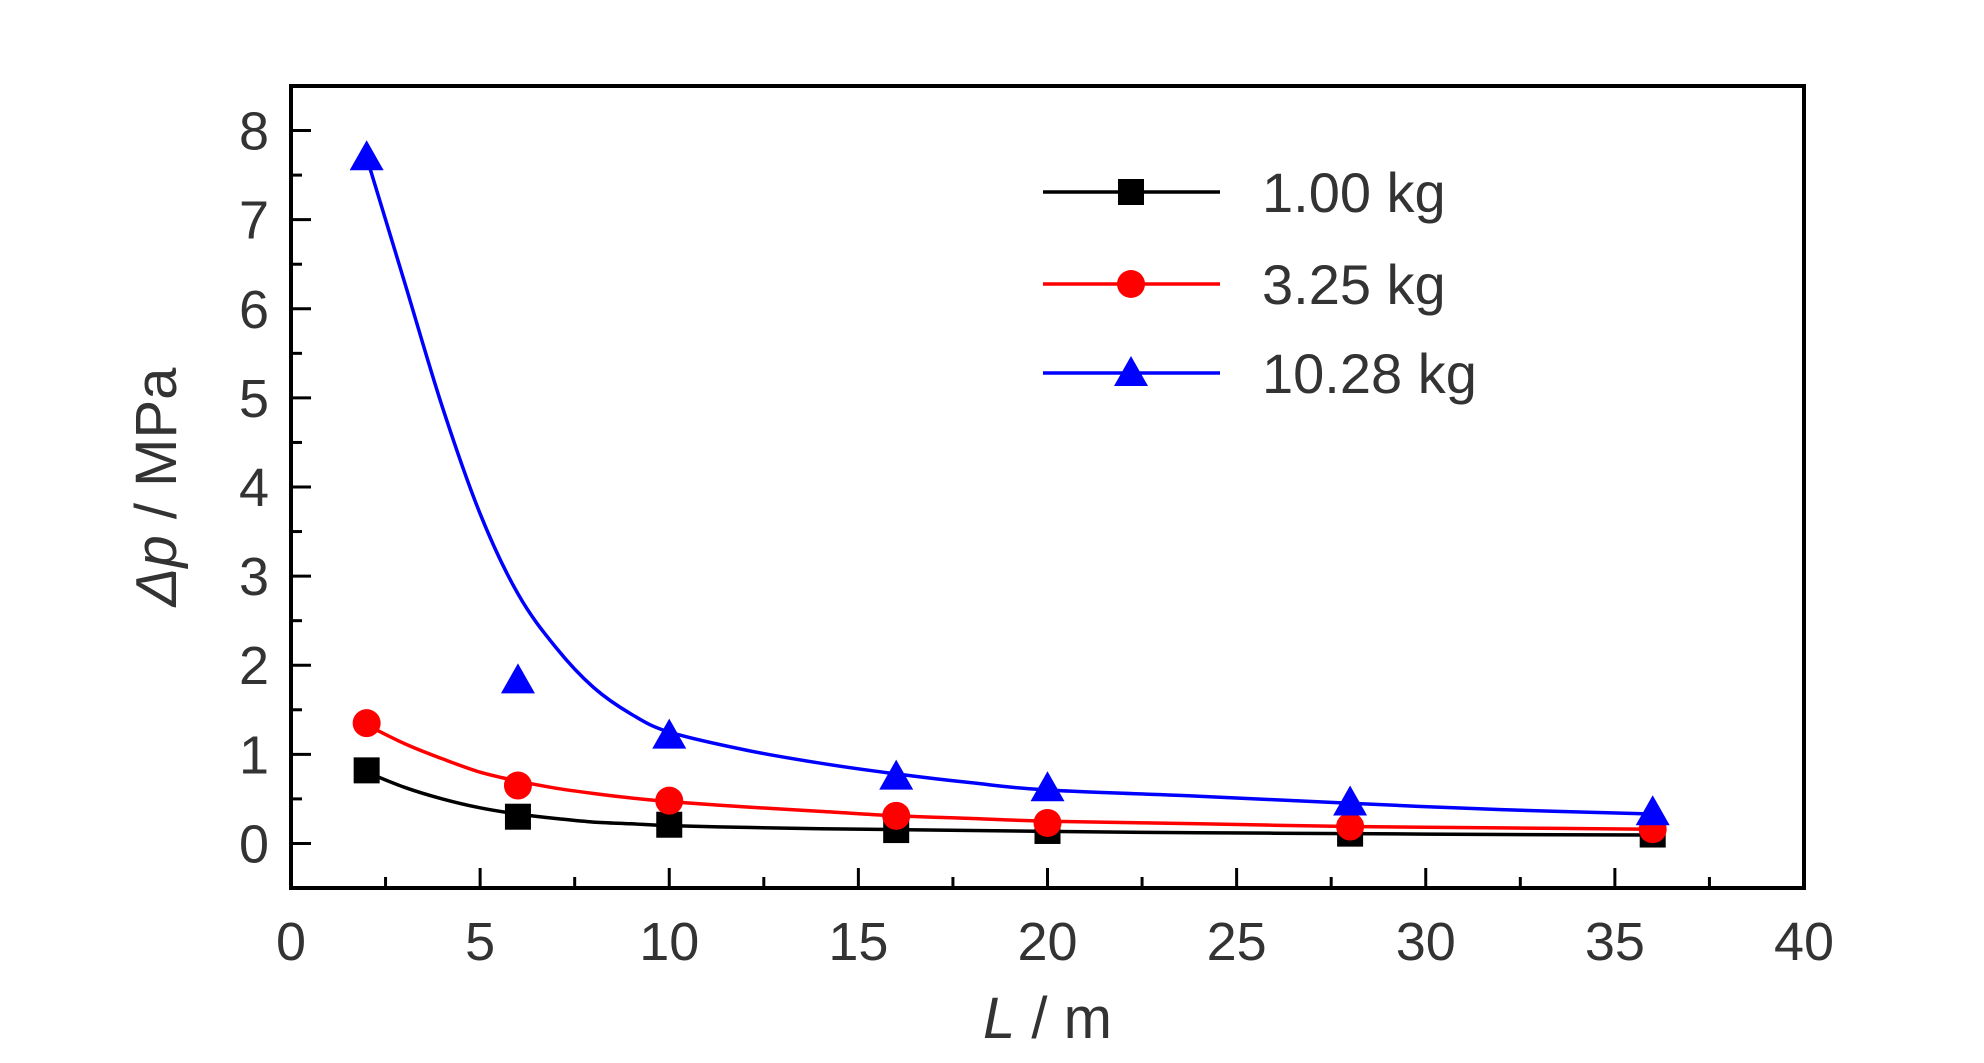 This screenshot has width=1984, height=1063. Describe the element at coordinates (291, 942) in the screenshot. I see `x-tick-label: 0` at that location.